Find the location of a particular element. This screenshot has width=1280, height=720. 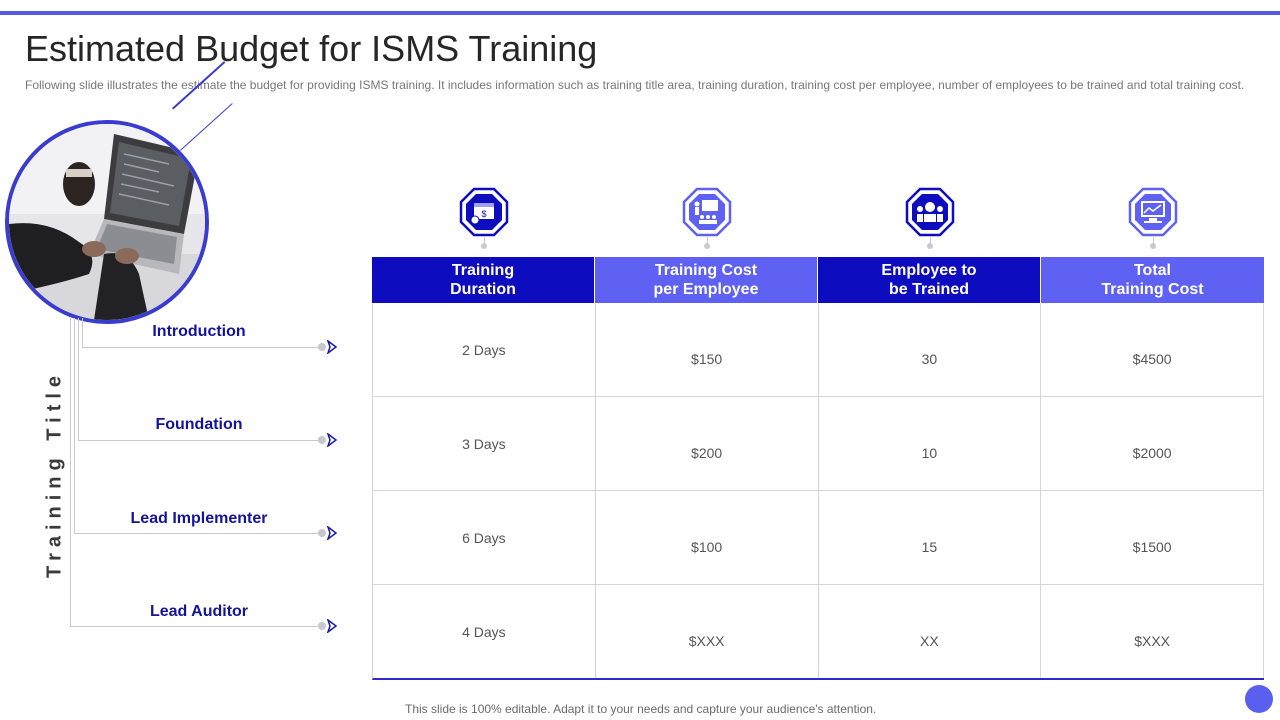

training-title-vertical-label: Training Title is located at coordinates (54, 474).